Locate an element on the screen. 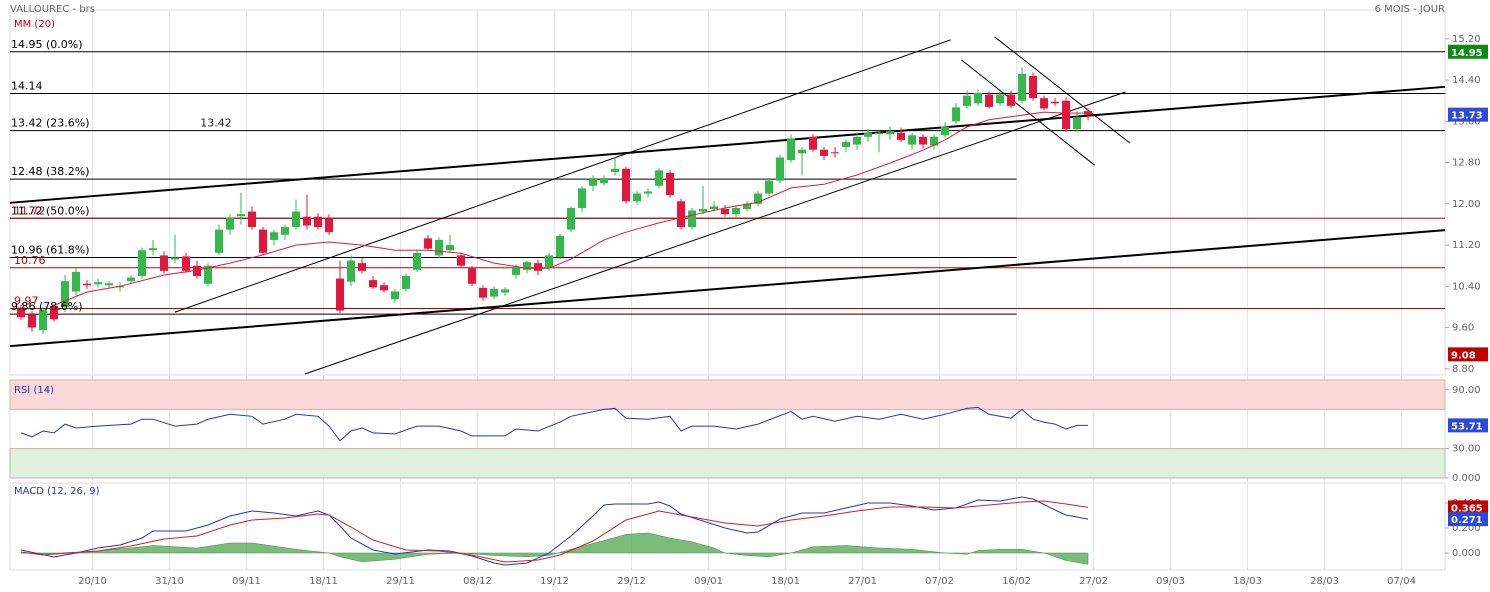 This screenshot has width=1490, height=592. y-tick-label: 8.80 is located at coordinates (1463, 369).